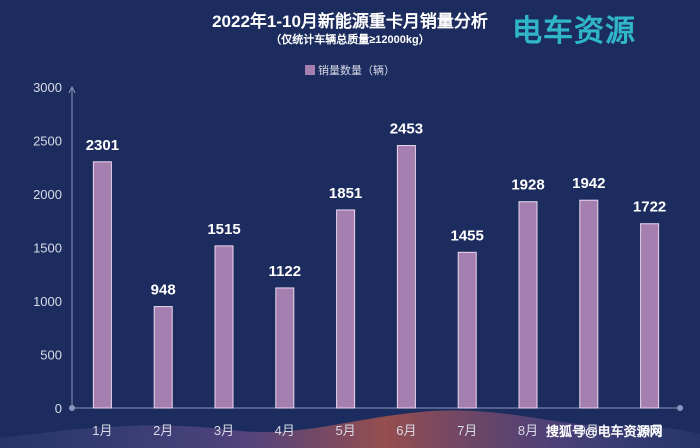 The height and width of the screenshot is (448, 700). I want to click on y-tick-label: 500, so click(51, 355).